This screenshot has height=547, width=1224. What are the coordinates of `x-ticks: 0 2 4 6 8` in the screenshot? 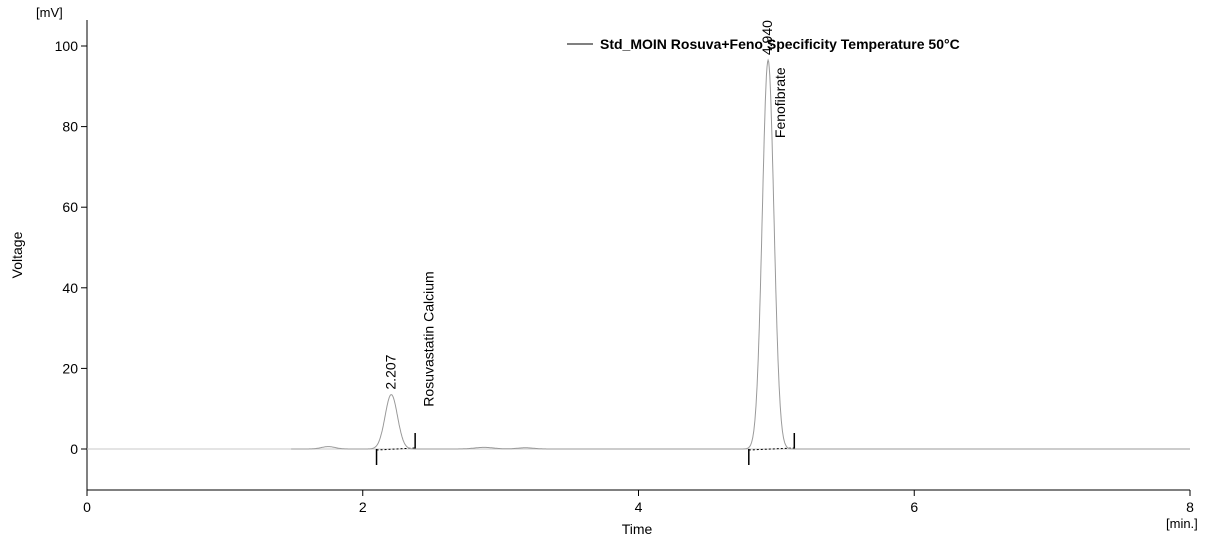 It's located at (638, 502).